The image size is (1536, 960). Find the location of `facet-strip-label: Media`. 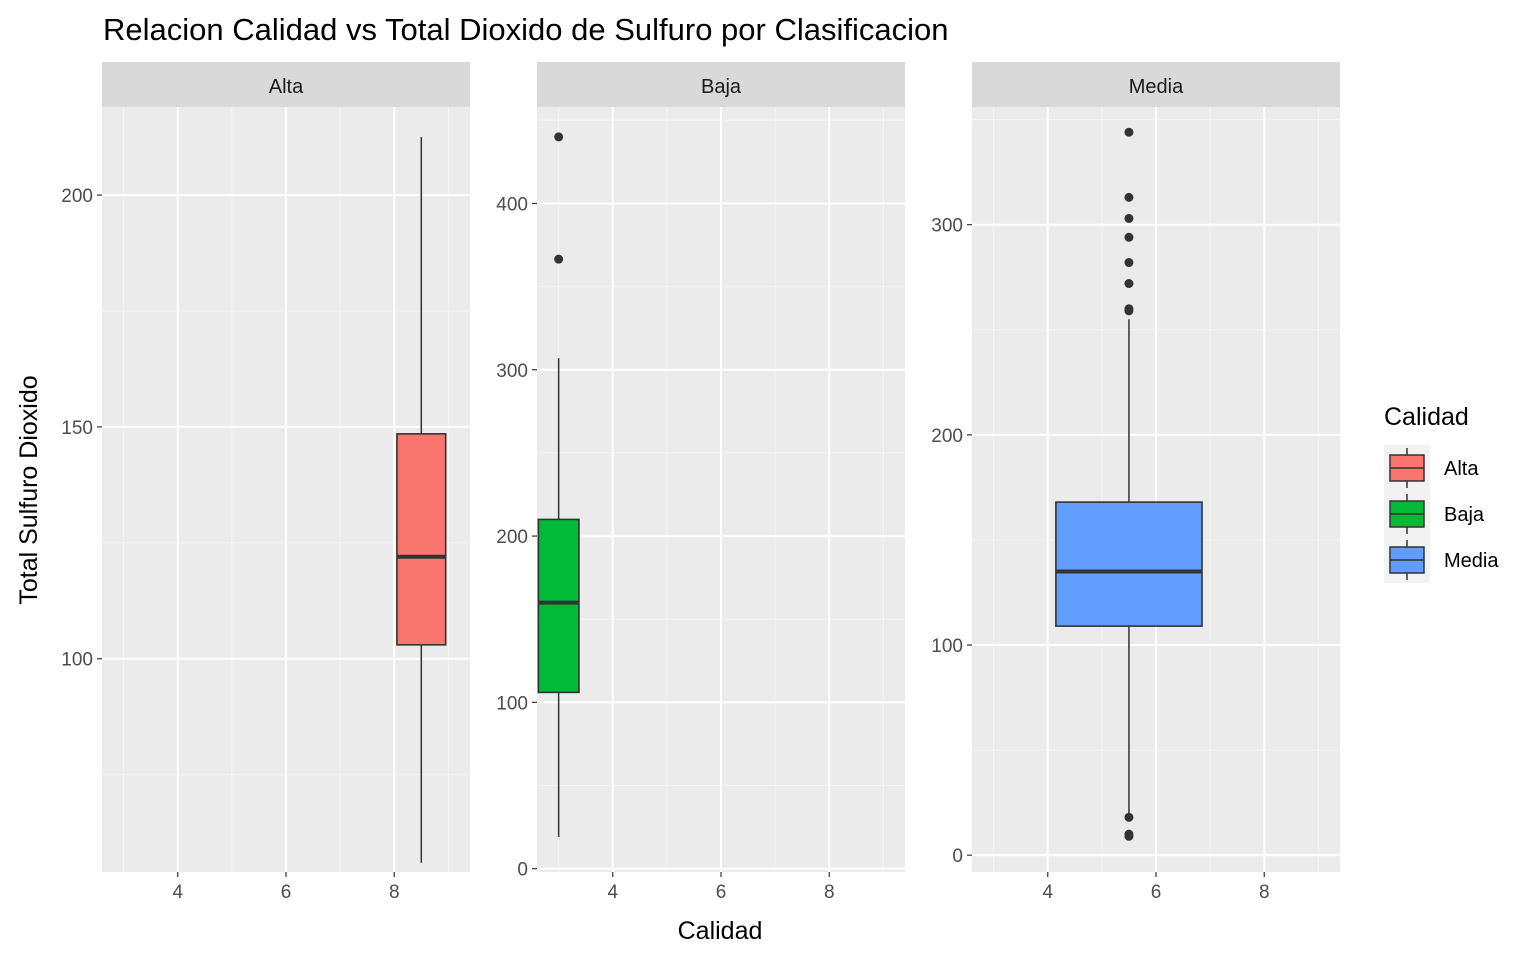

facet-strip-label: Media is located at coordinates (1156, 87).